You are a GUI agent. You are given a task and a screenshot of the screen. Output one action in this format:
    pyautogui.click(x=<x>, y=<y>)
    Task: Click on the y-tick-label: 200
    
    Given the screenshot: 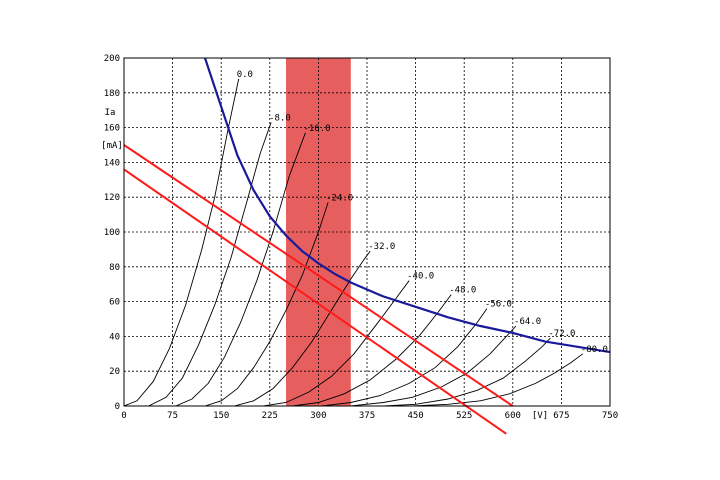 What is the action you would take?
    pyautogui.click(x=112, y=59)
    